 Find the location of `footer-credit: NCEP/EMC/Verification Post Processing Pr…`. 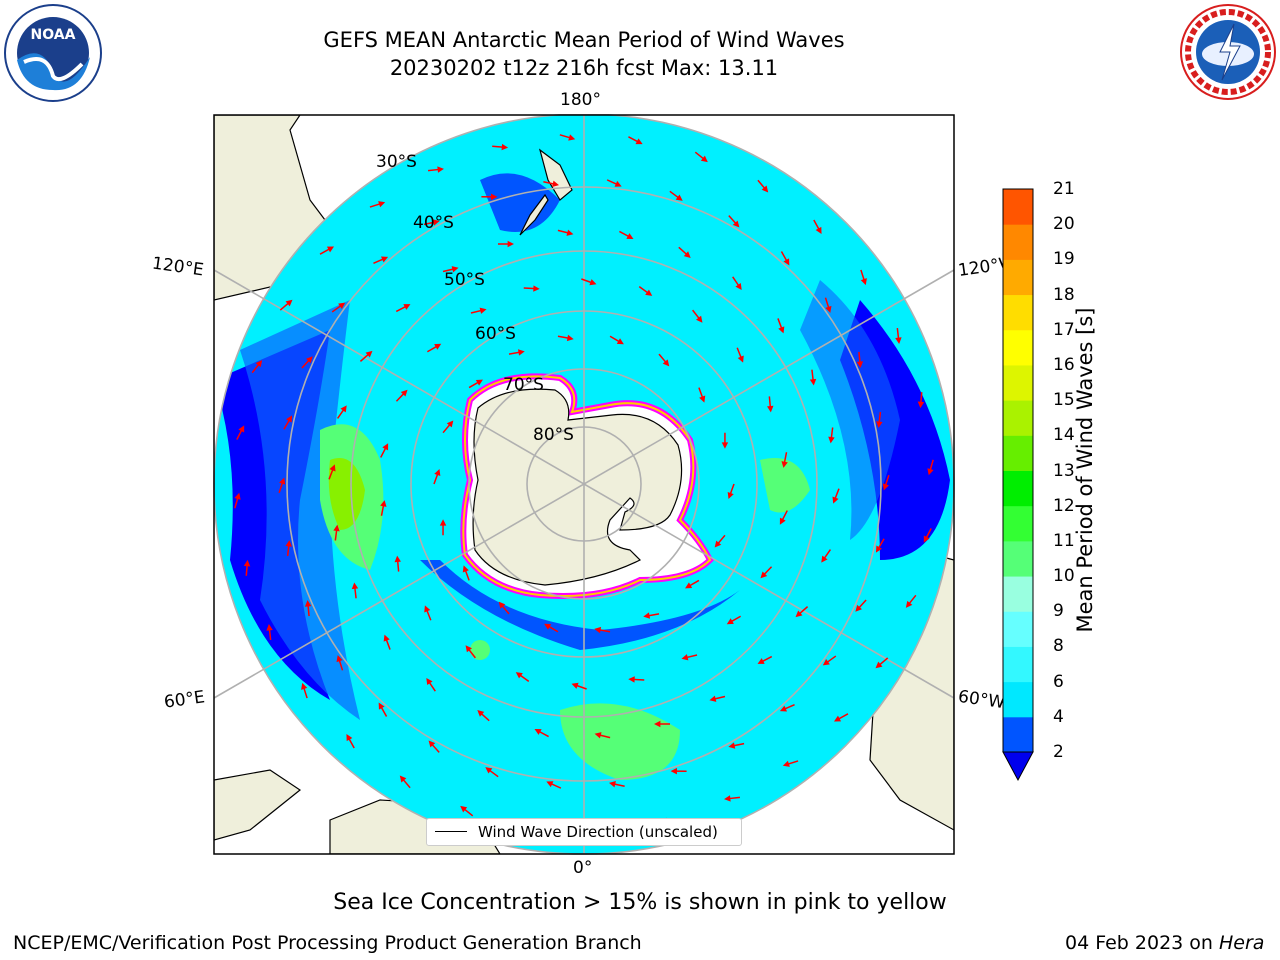

footer-credit: NCEP/EMC/Verification Post Processing Pr… is located at coordinates (327, 943).